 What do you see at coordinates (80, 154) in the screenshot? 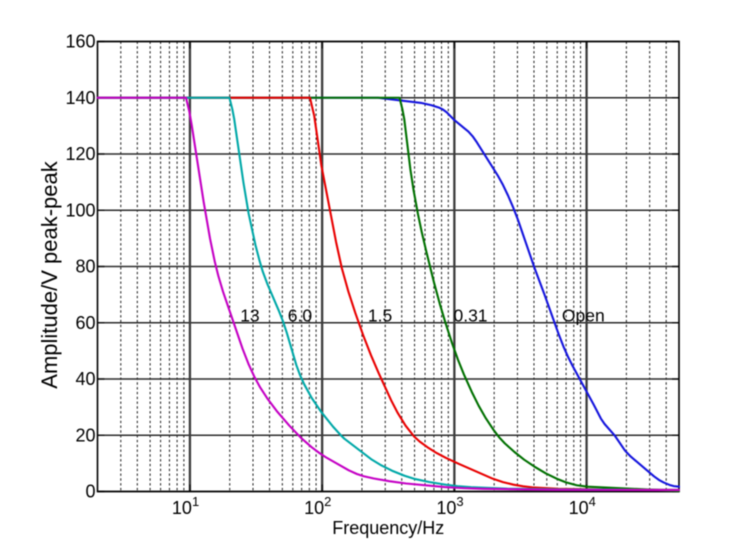
I see `y-tick-label: 120` at bounding box center [80, 154].